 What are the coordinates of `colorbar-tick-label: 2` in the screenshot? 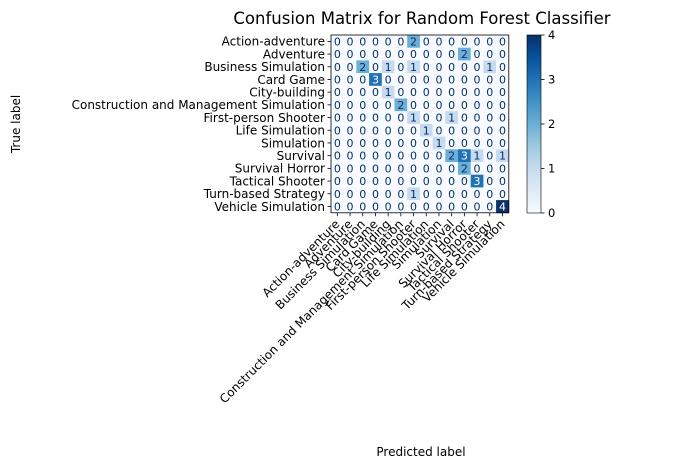 It's located at (551, 124).